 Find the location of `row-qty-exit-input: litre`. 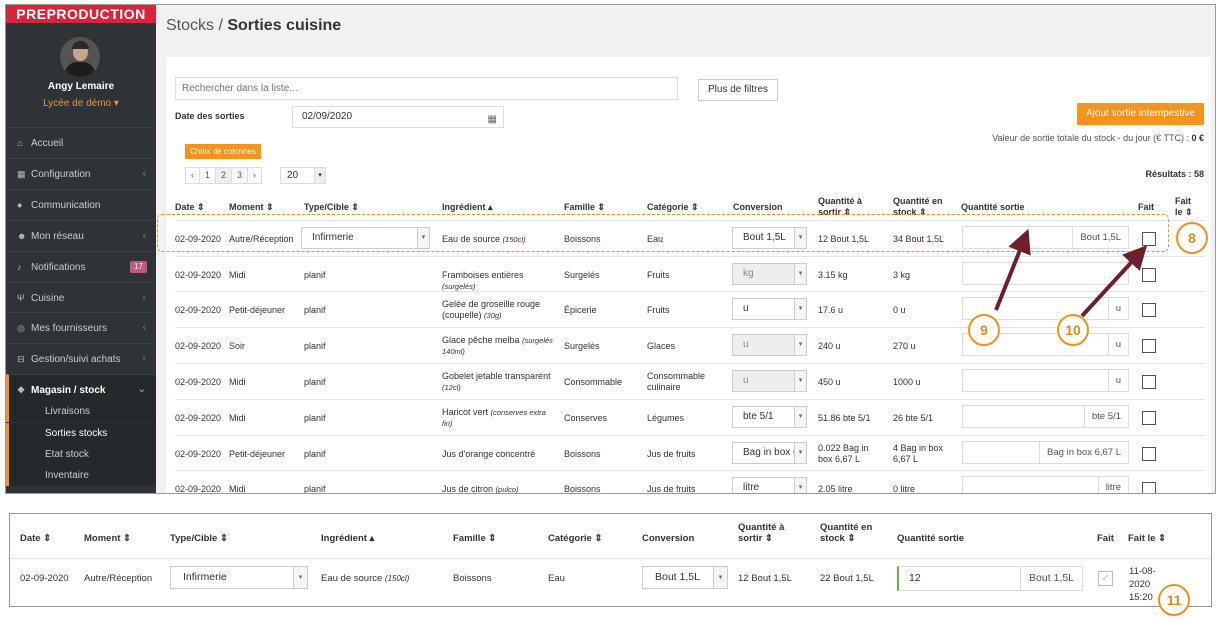

row-qty-exit-input: litre is located at coordinates (1045, 484).